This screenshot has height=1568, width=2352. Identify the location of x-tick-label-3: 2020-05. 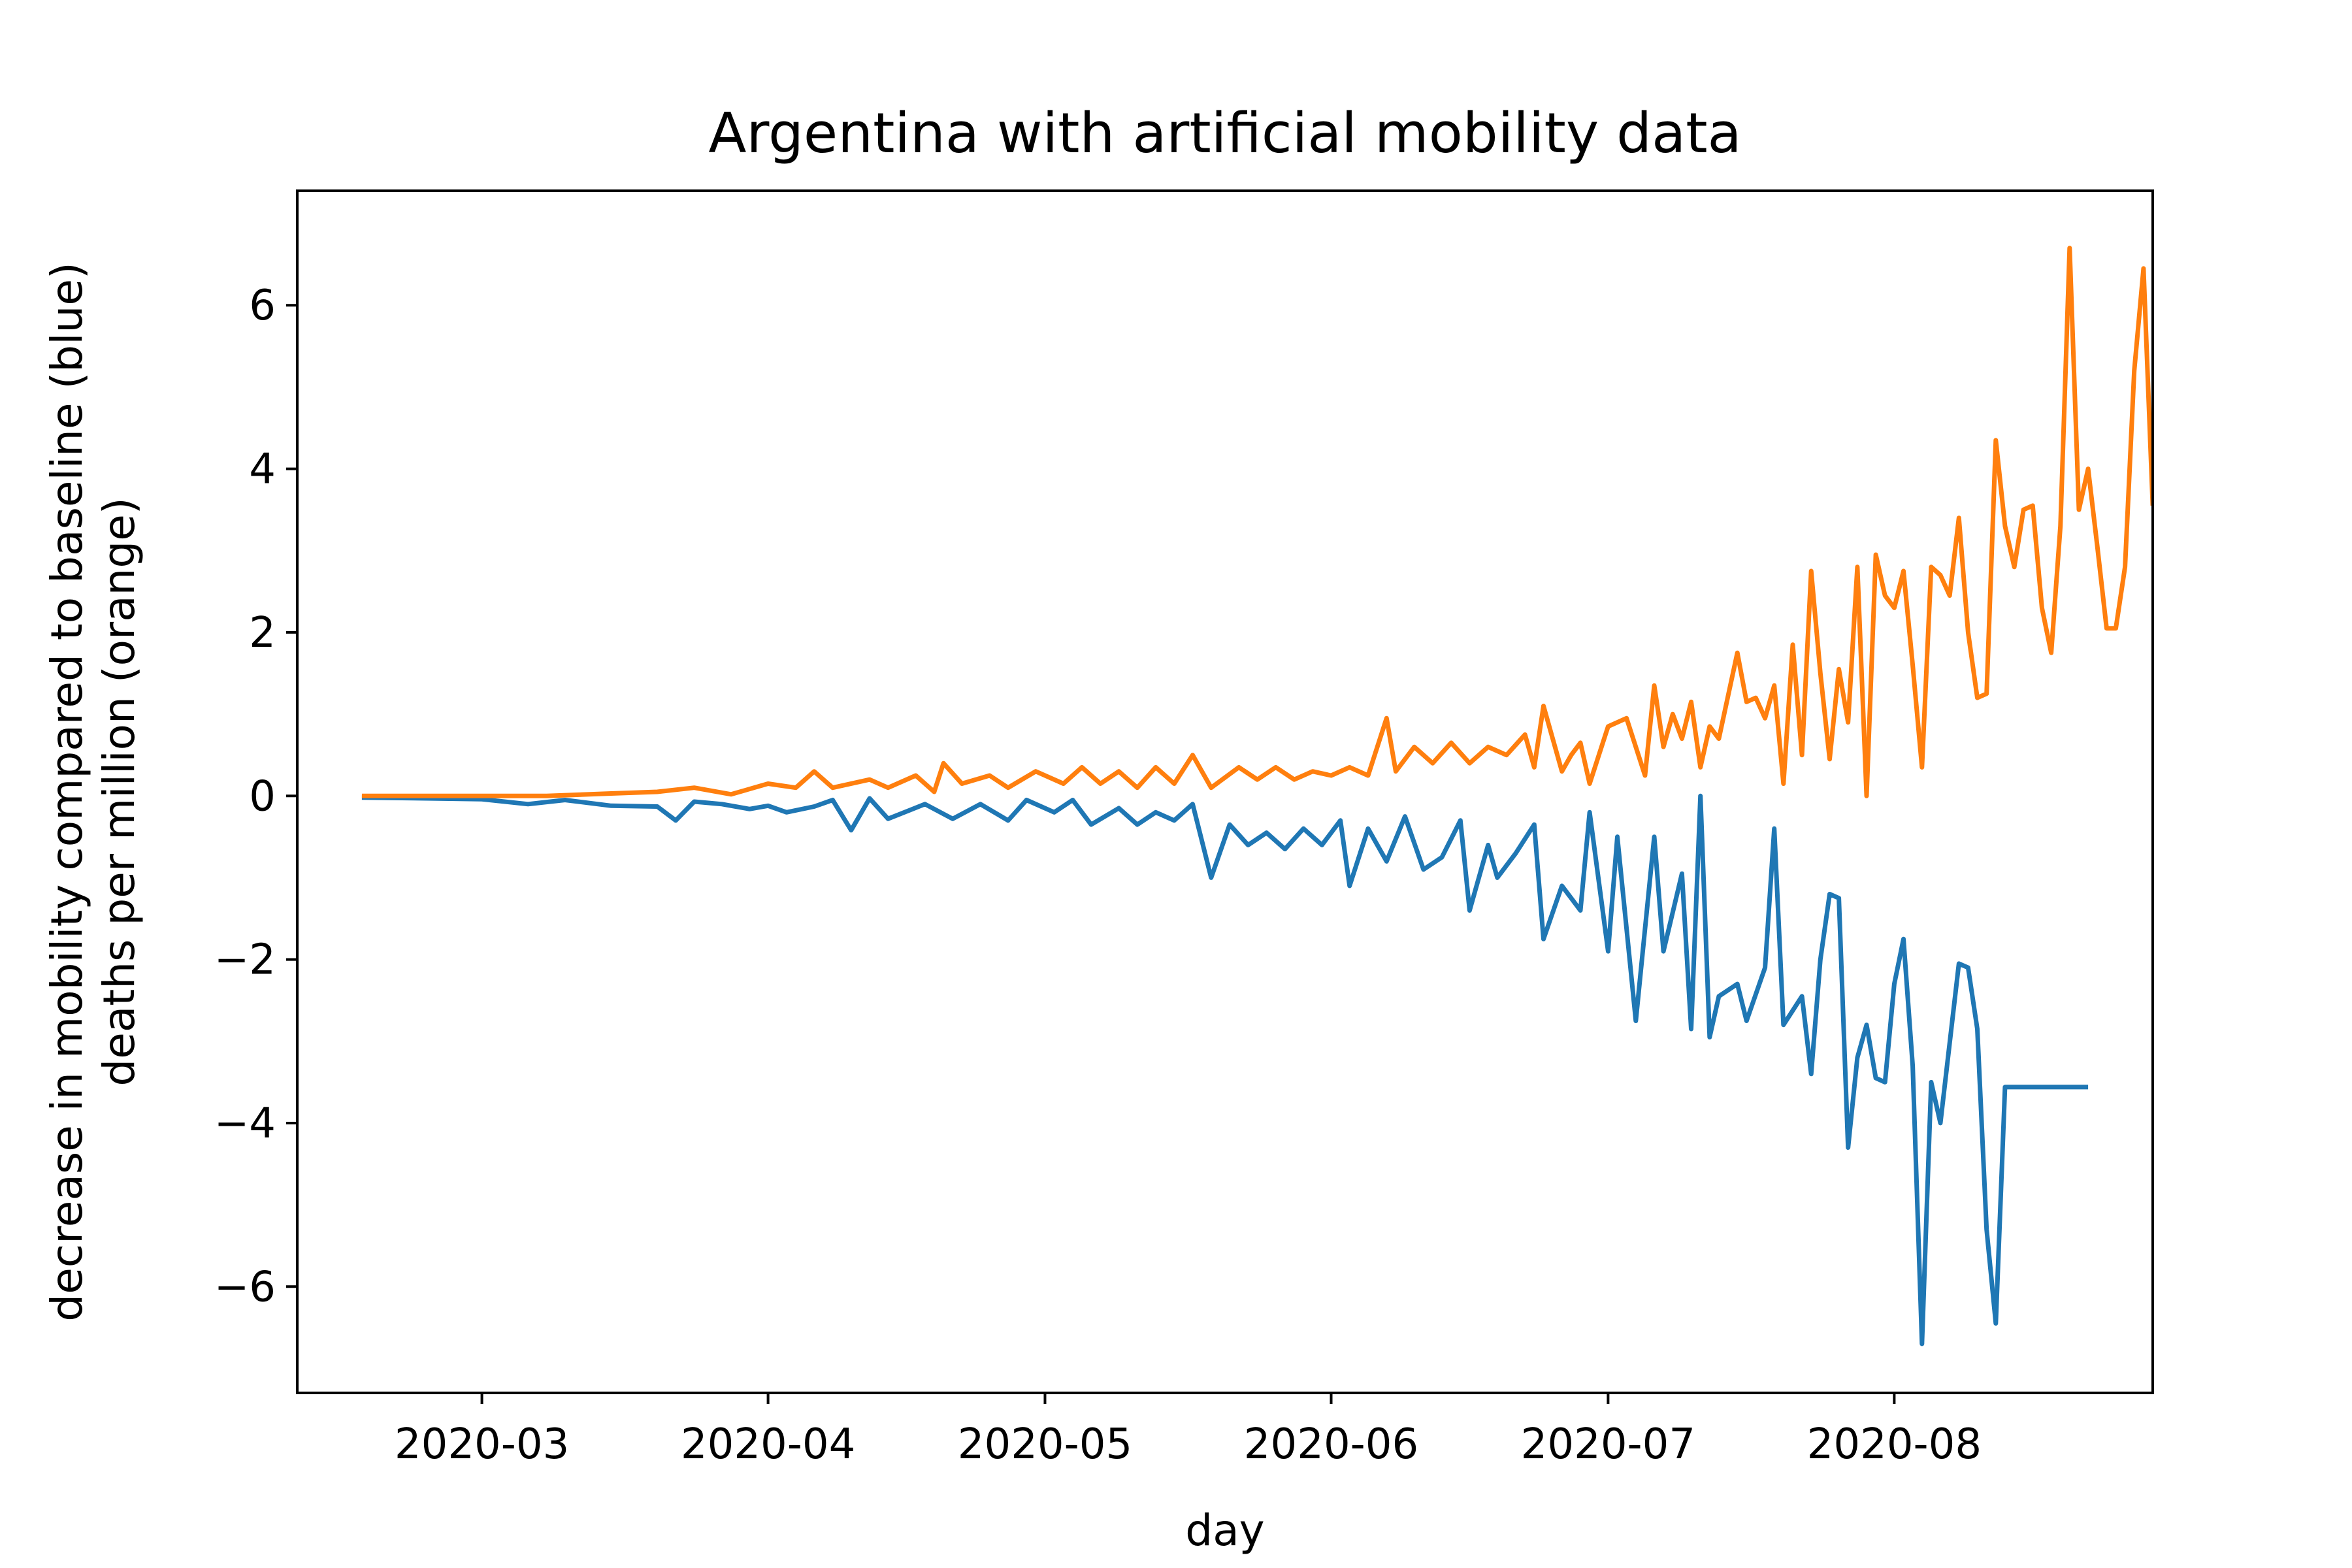
(1045, 1444).